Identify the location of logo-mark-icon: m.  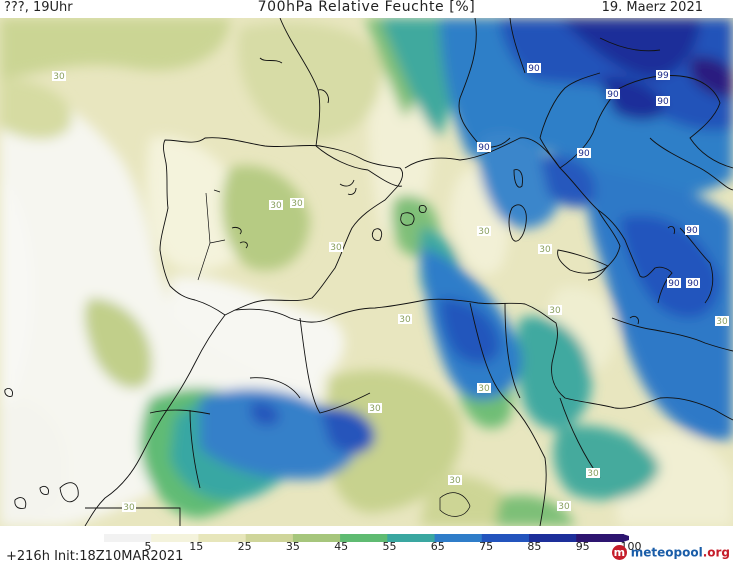
(619, 552).